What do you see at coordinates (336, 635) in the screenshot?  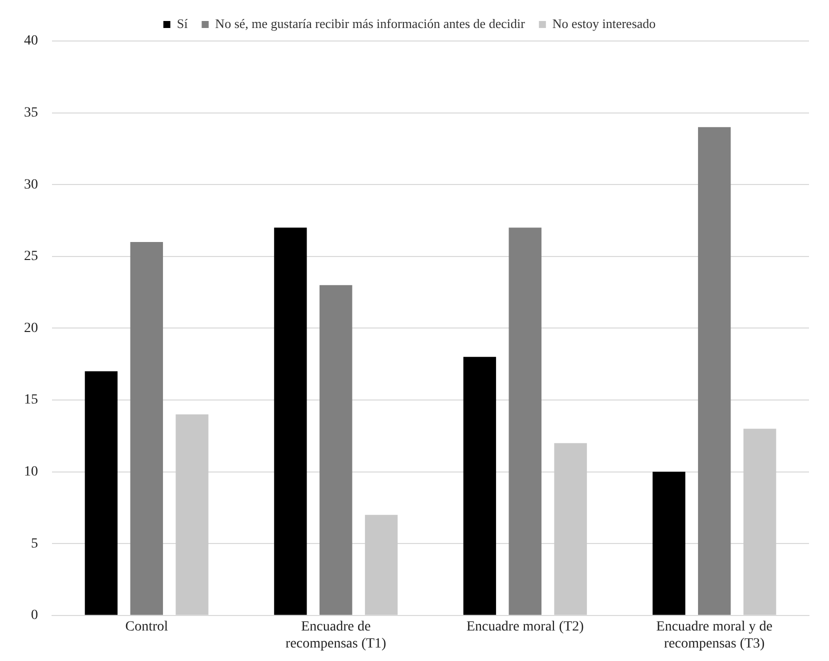 I see `x-tick-label: Encuadre de recompensas (T1)` at bounding box center [336, 635].